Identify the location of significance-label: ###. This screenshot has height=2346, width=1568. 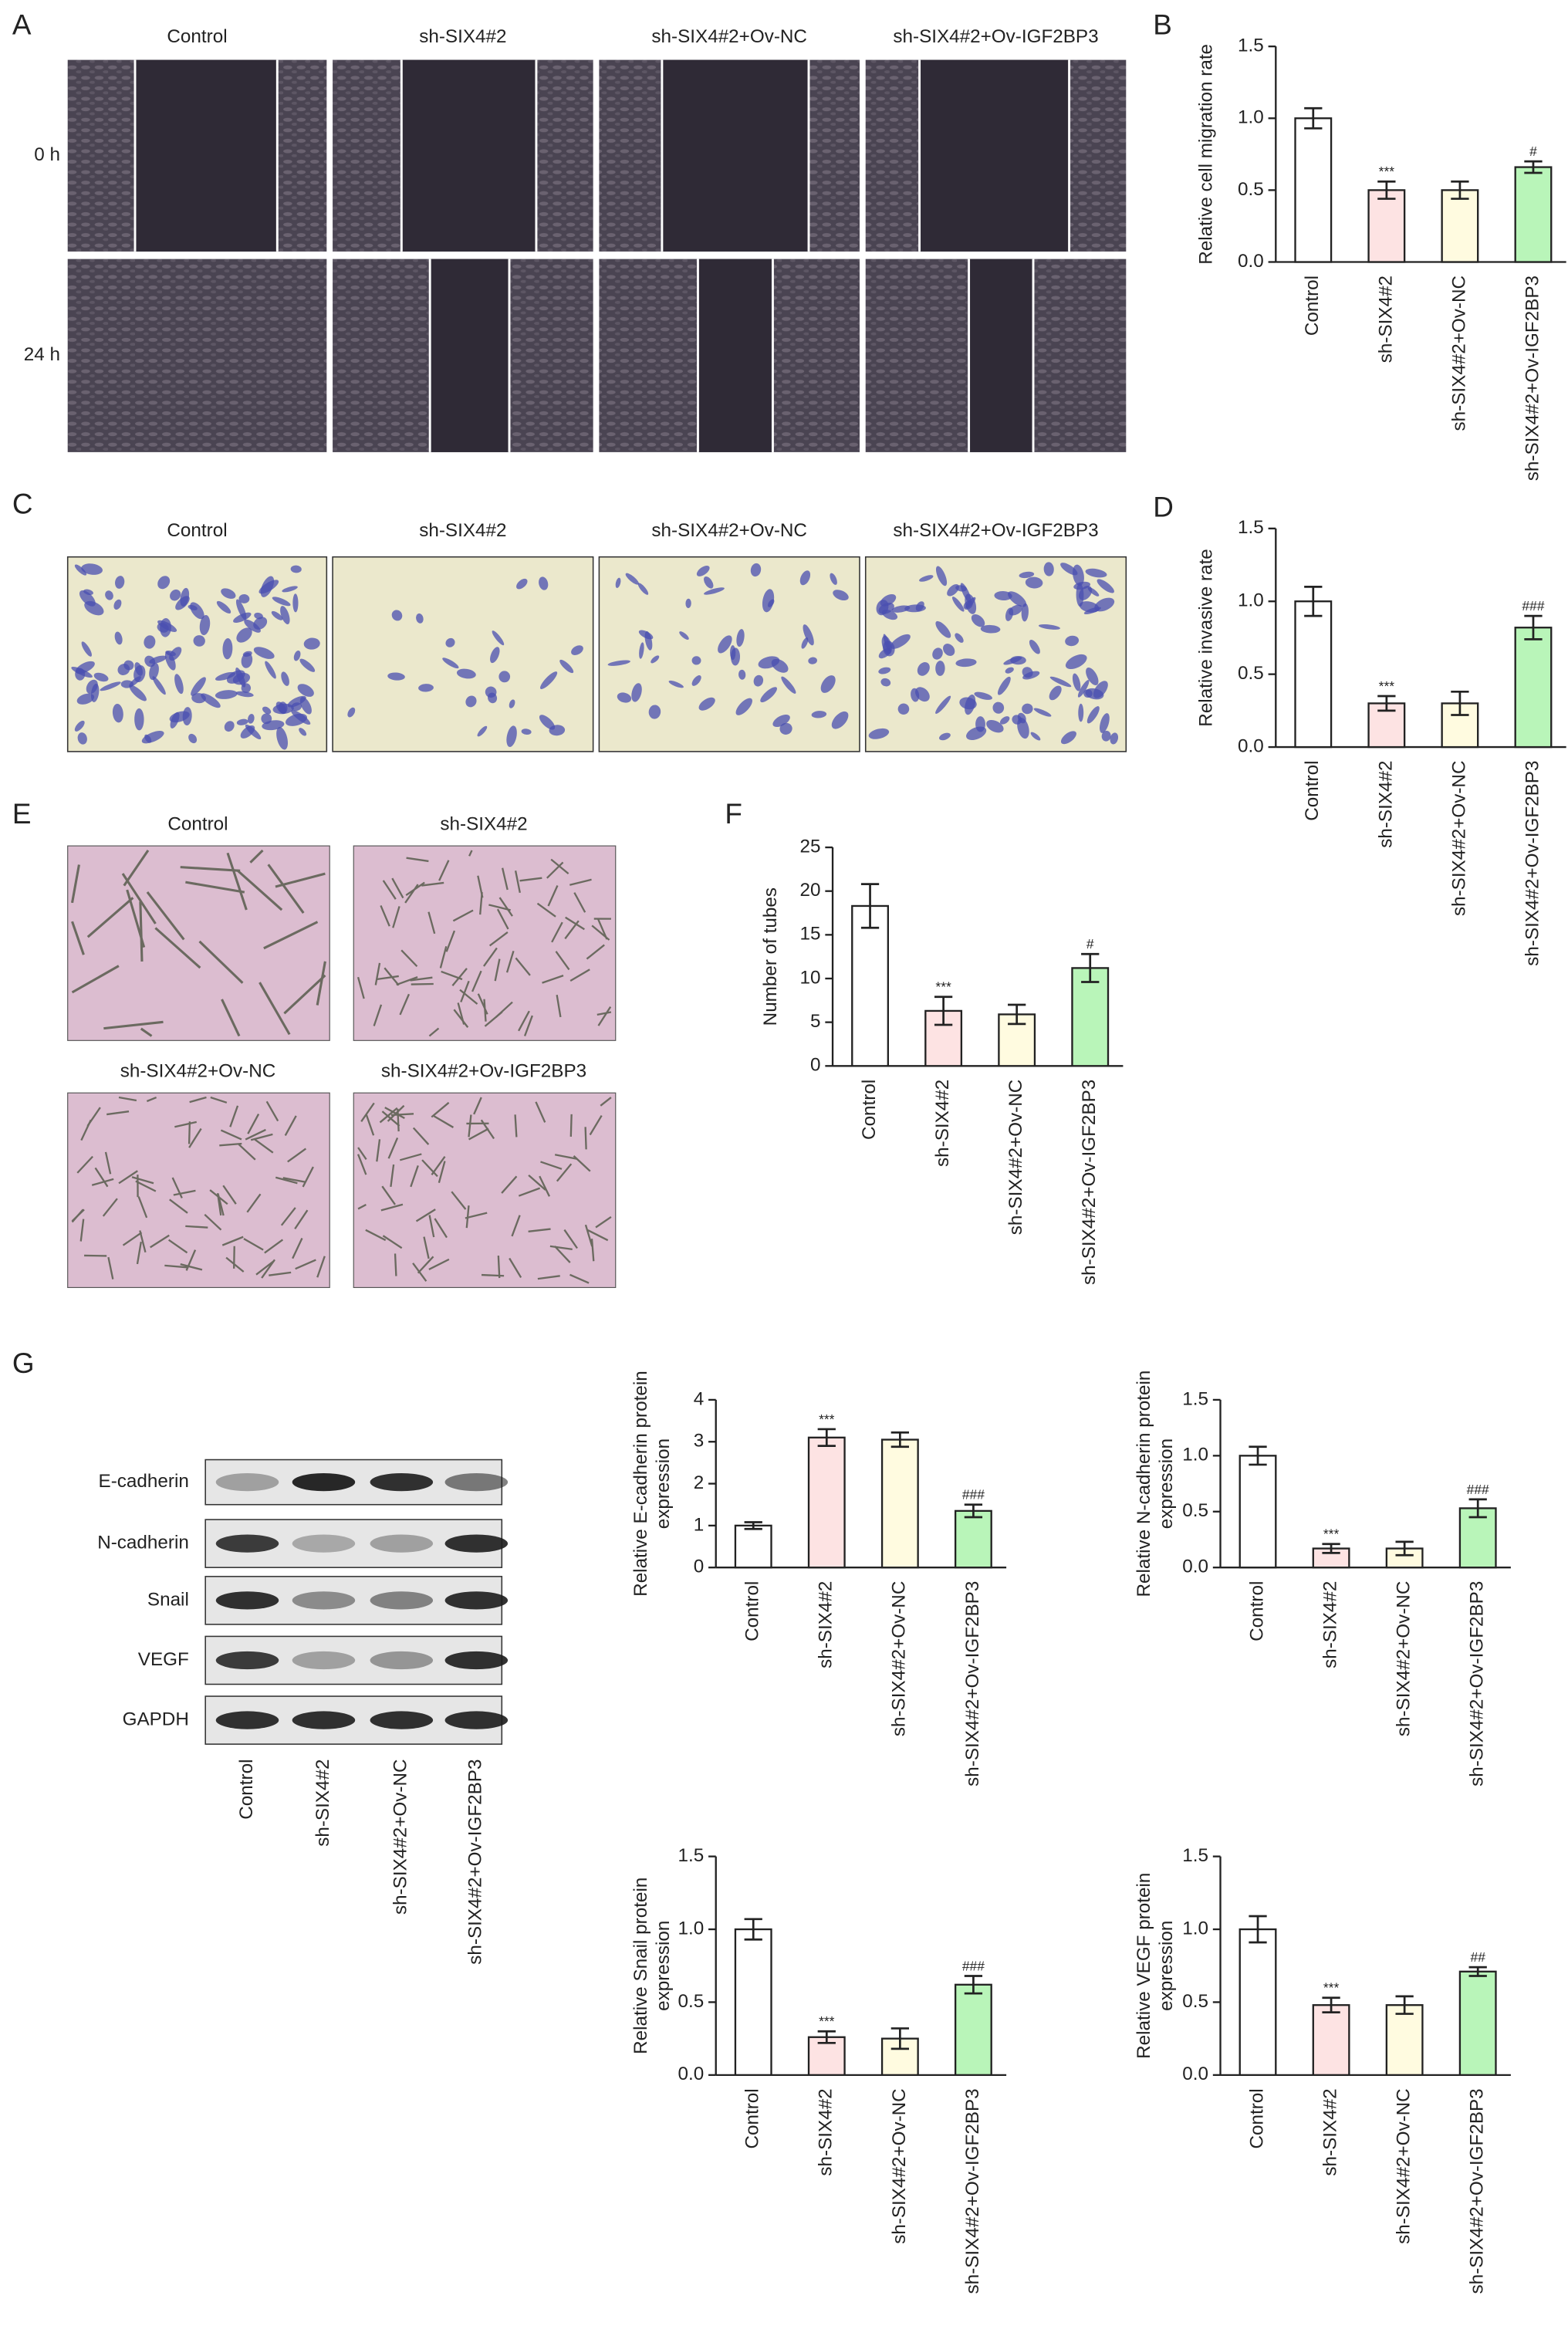
(973, 1495).